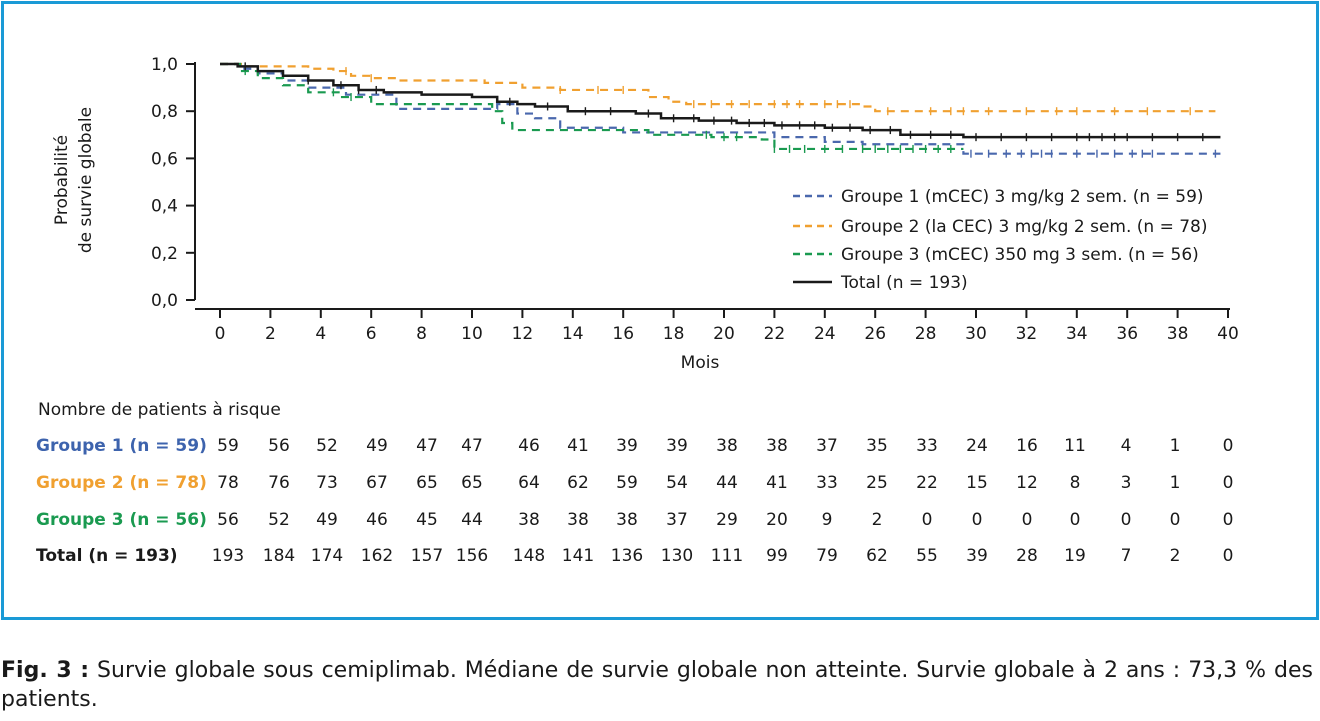 The height and width of the screenshot is (721, 1320). Describe the element at coordinates (877, 520) in the screenshot. I see `risk-cell: 2` at that location.